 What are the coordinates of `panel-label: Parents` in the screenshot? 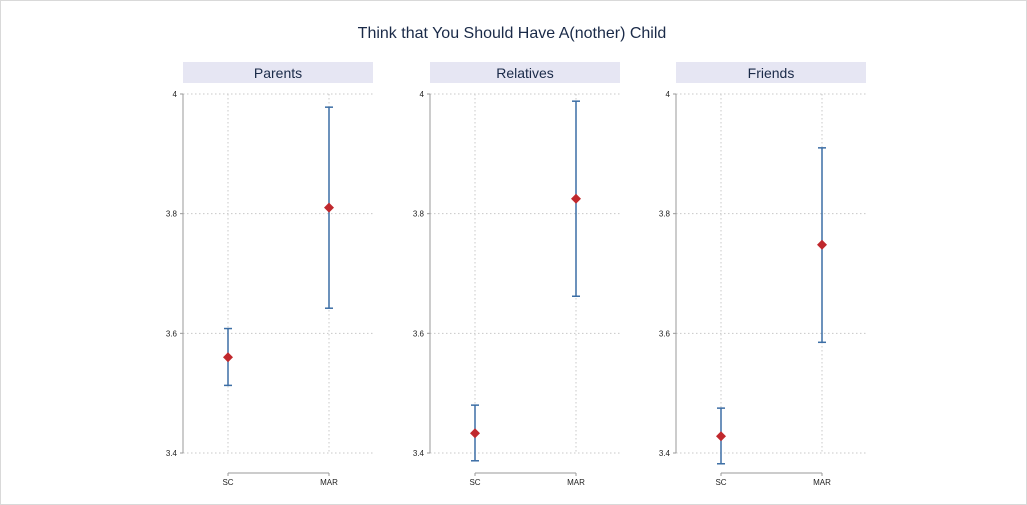 It's located at (278, 73).